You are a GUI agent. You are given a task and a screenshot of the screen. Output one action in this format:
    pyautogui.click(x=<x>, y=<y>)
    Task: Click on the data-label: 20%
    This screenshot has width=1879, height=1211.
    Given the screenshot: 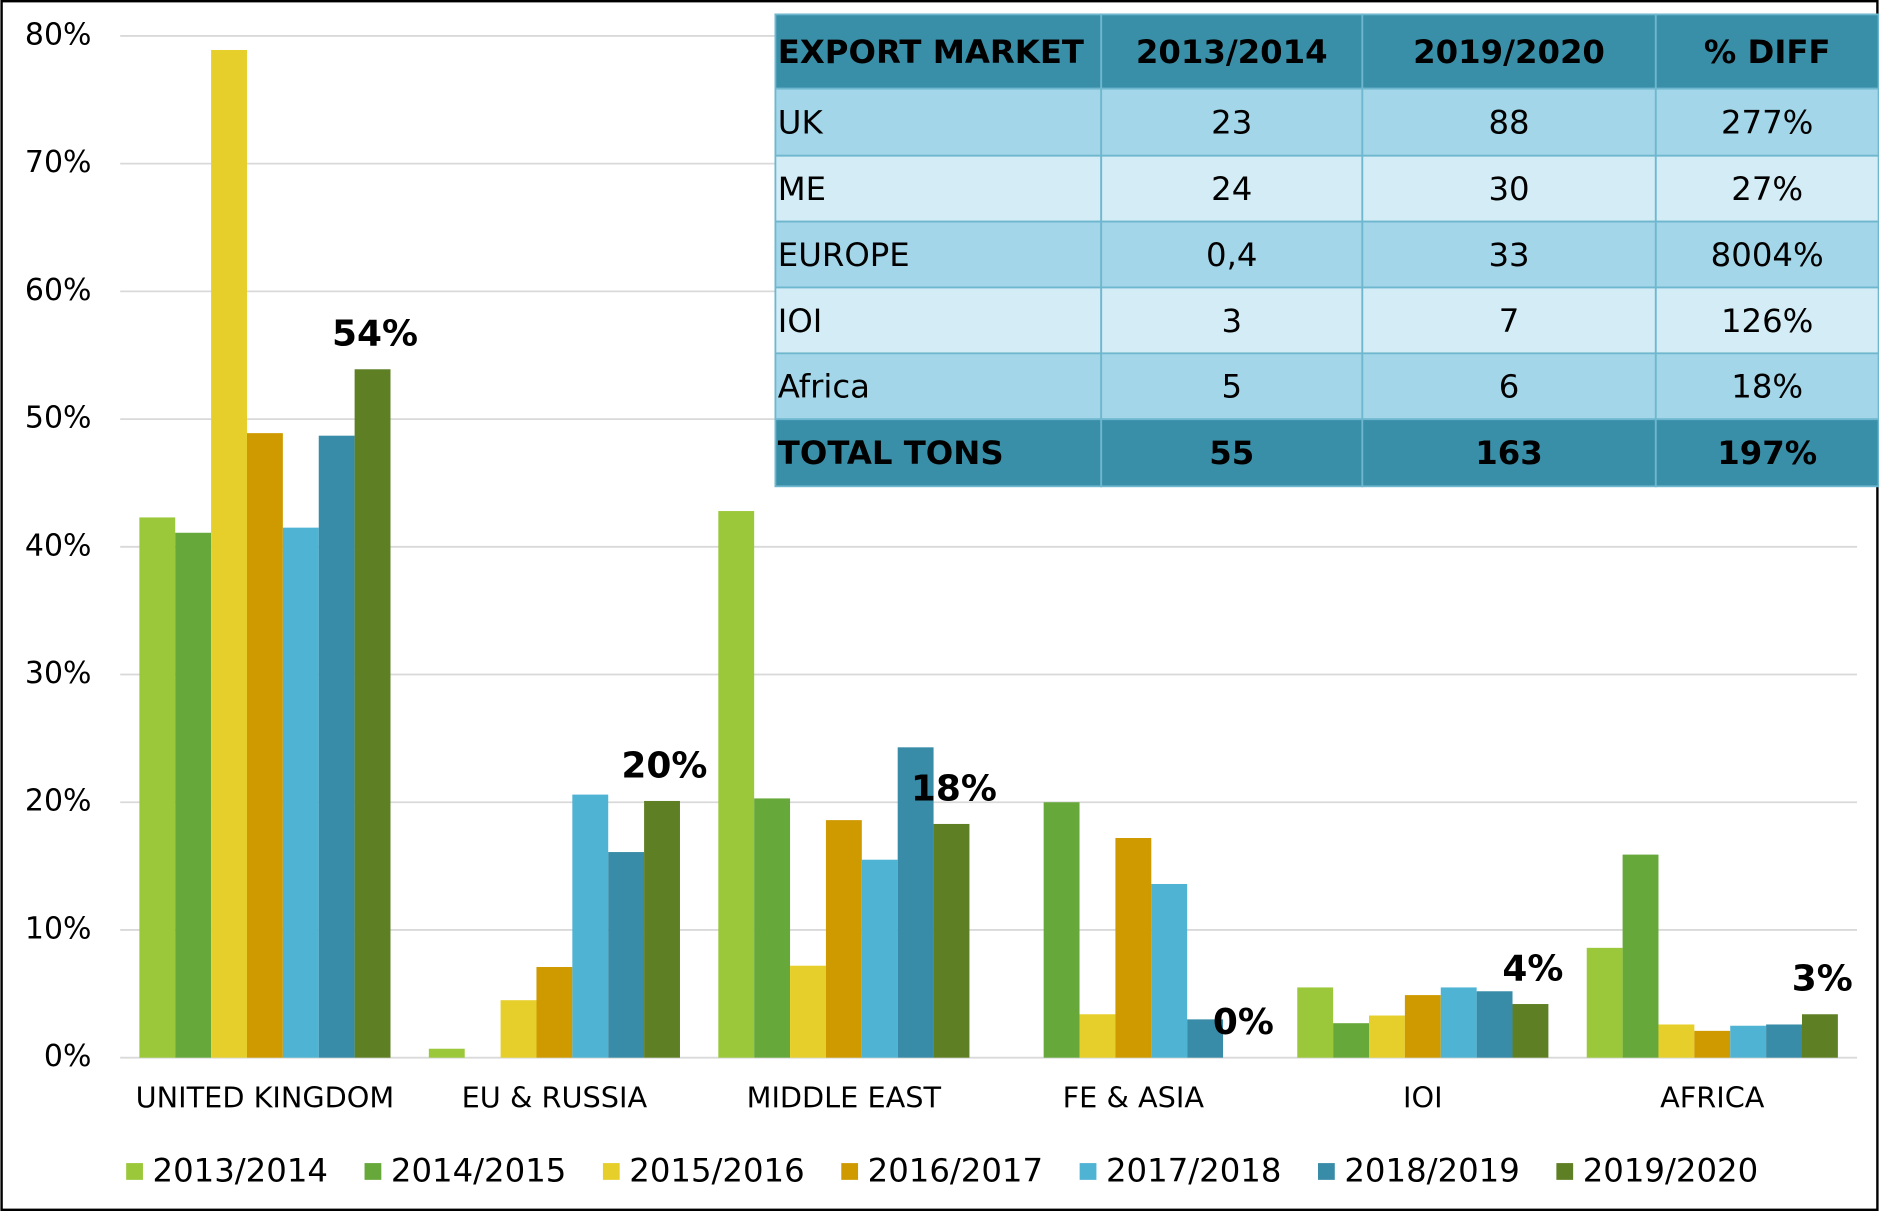 What is the action you would take?
    pyautogui.click(x=664, y=765)
    